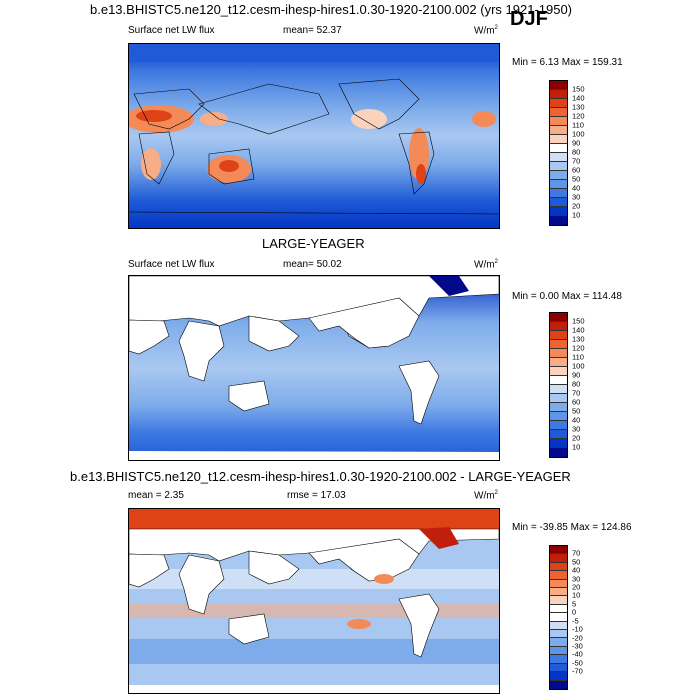  I want to click on colorbar-tick-label: 140, so click(578, 98).